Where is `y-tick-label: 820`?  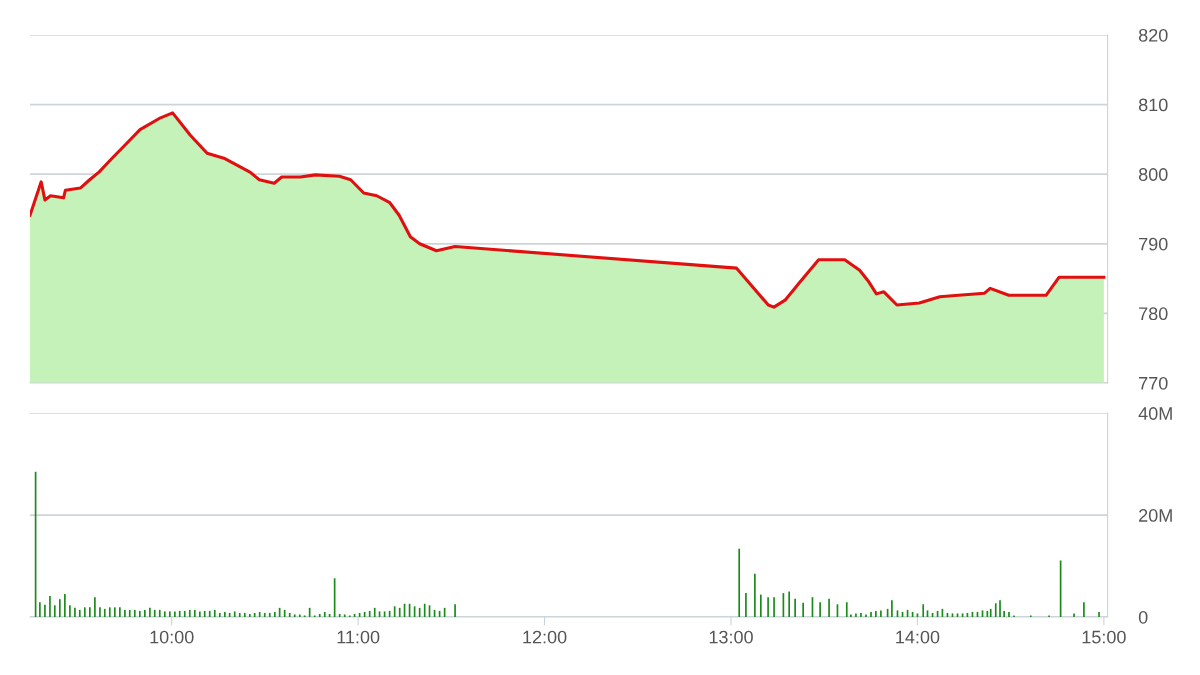
y-tick-label: 820 is located at coordinates (1153, 35).